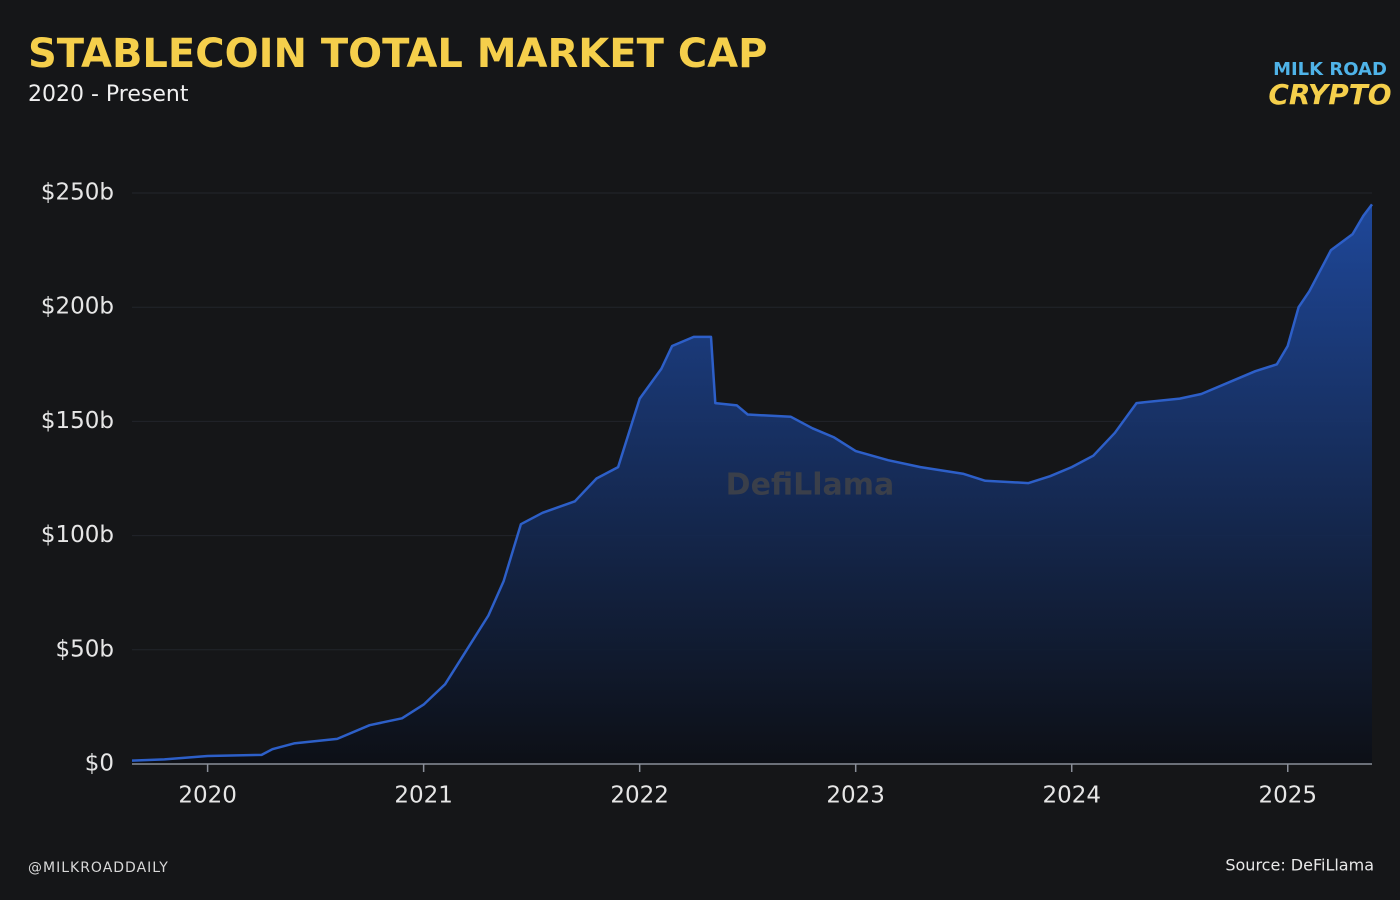 The width and height of the screenshot is (1400, 900). I want to click on x-tick-label: 2023, so click(855, 796).